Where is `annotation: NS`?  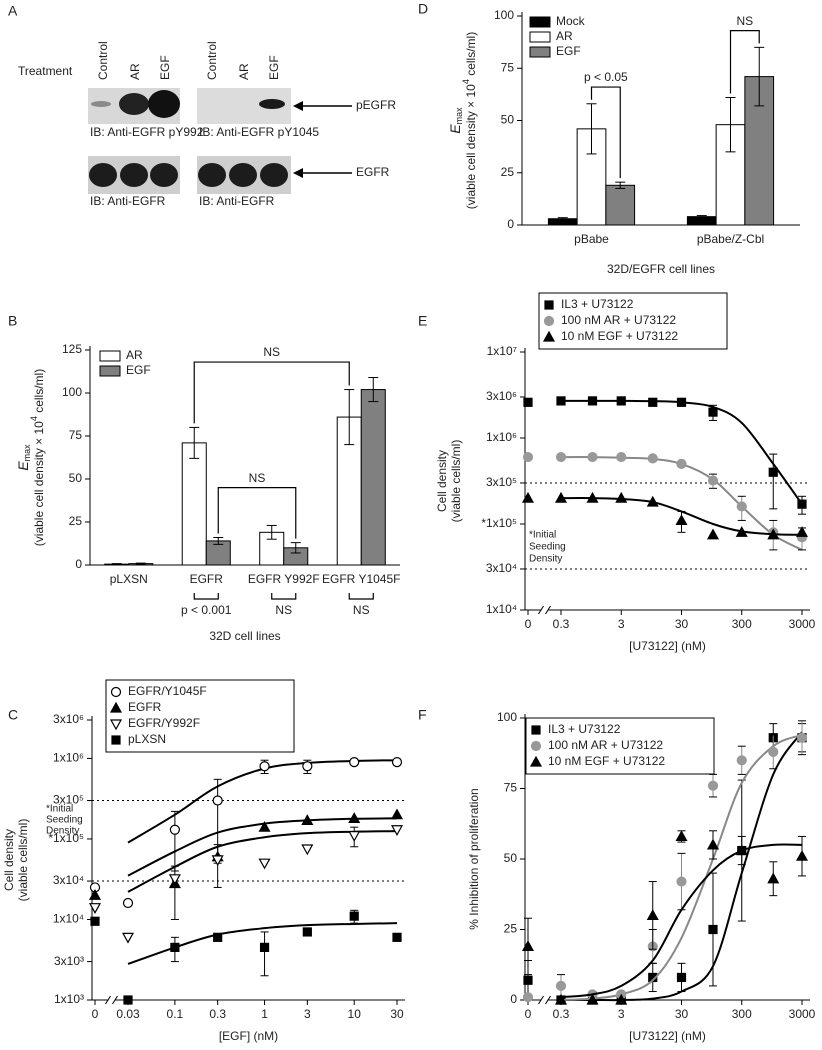
annotation: NS is located at coordinates (271, 352).